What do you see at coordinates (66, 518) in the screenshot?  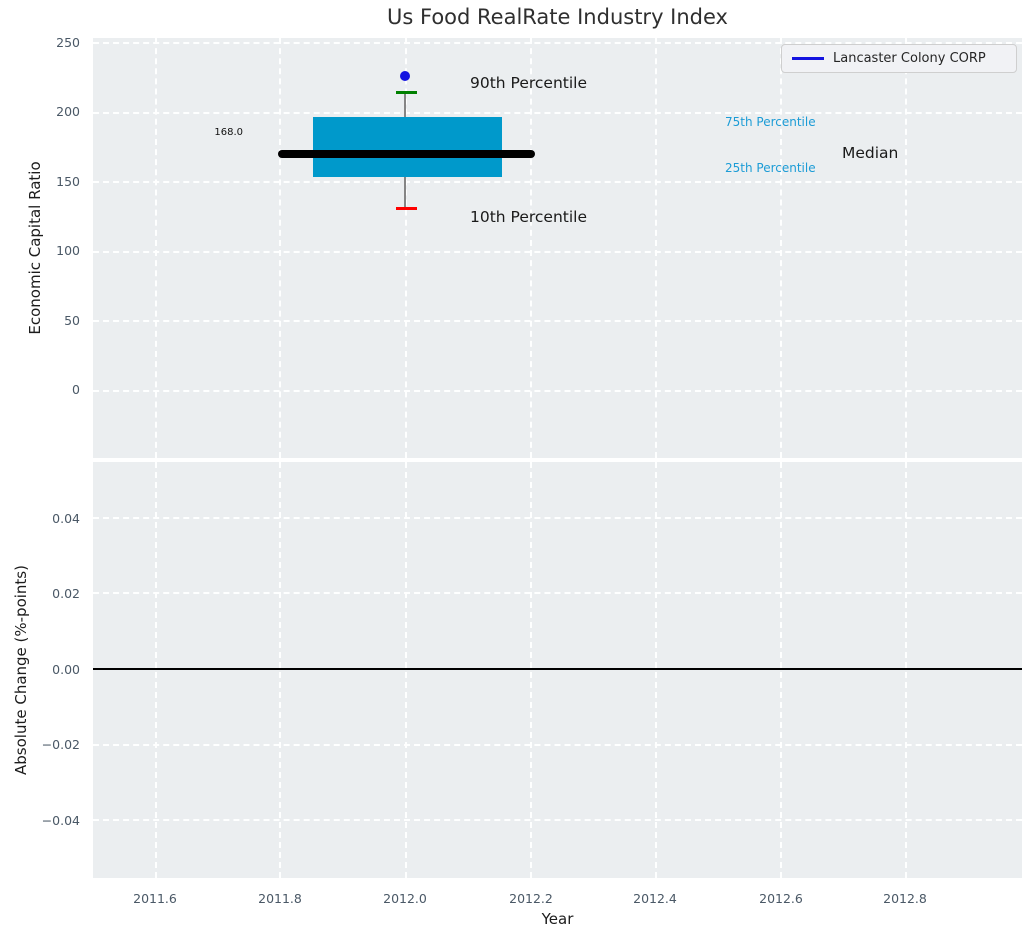 I see `ytick-0-04: 0.04` at bounding box center [66, 518].